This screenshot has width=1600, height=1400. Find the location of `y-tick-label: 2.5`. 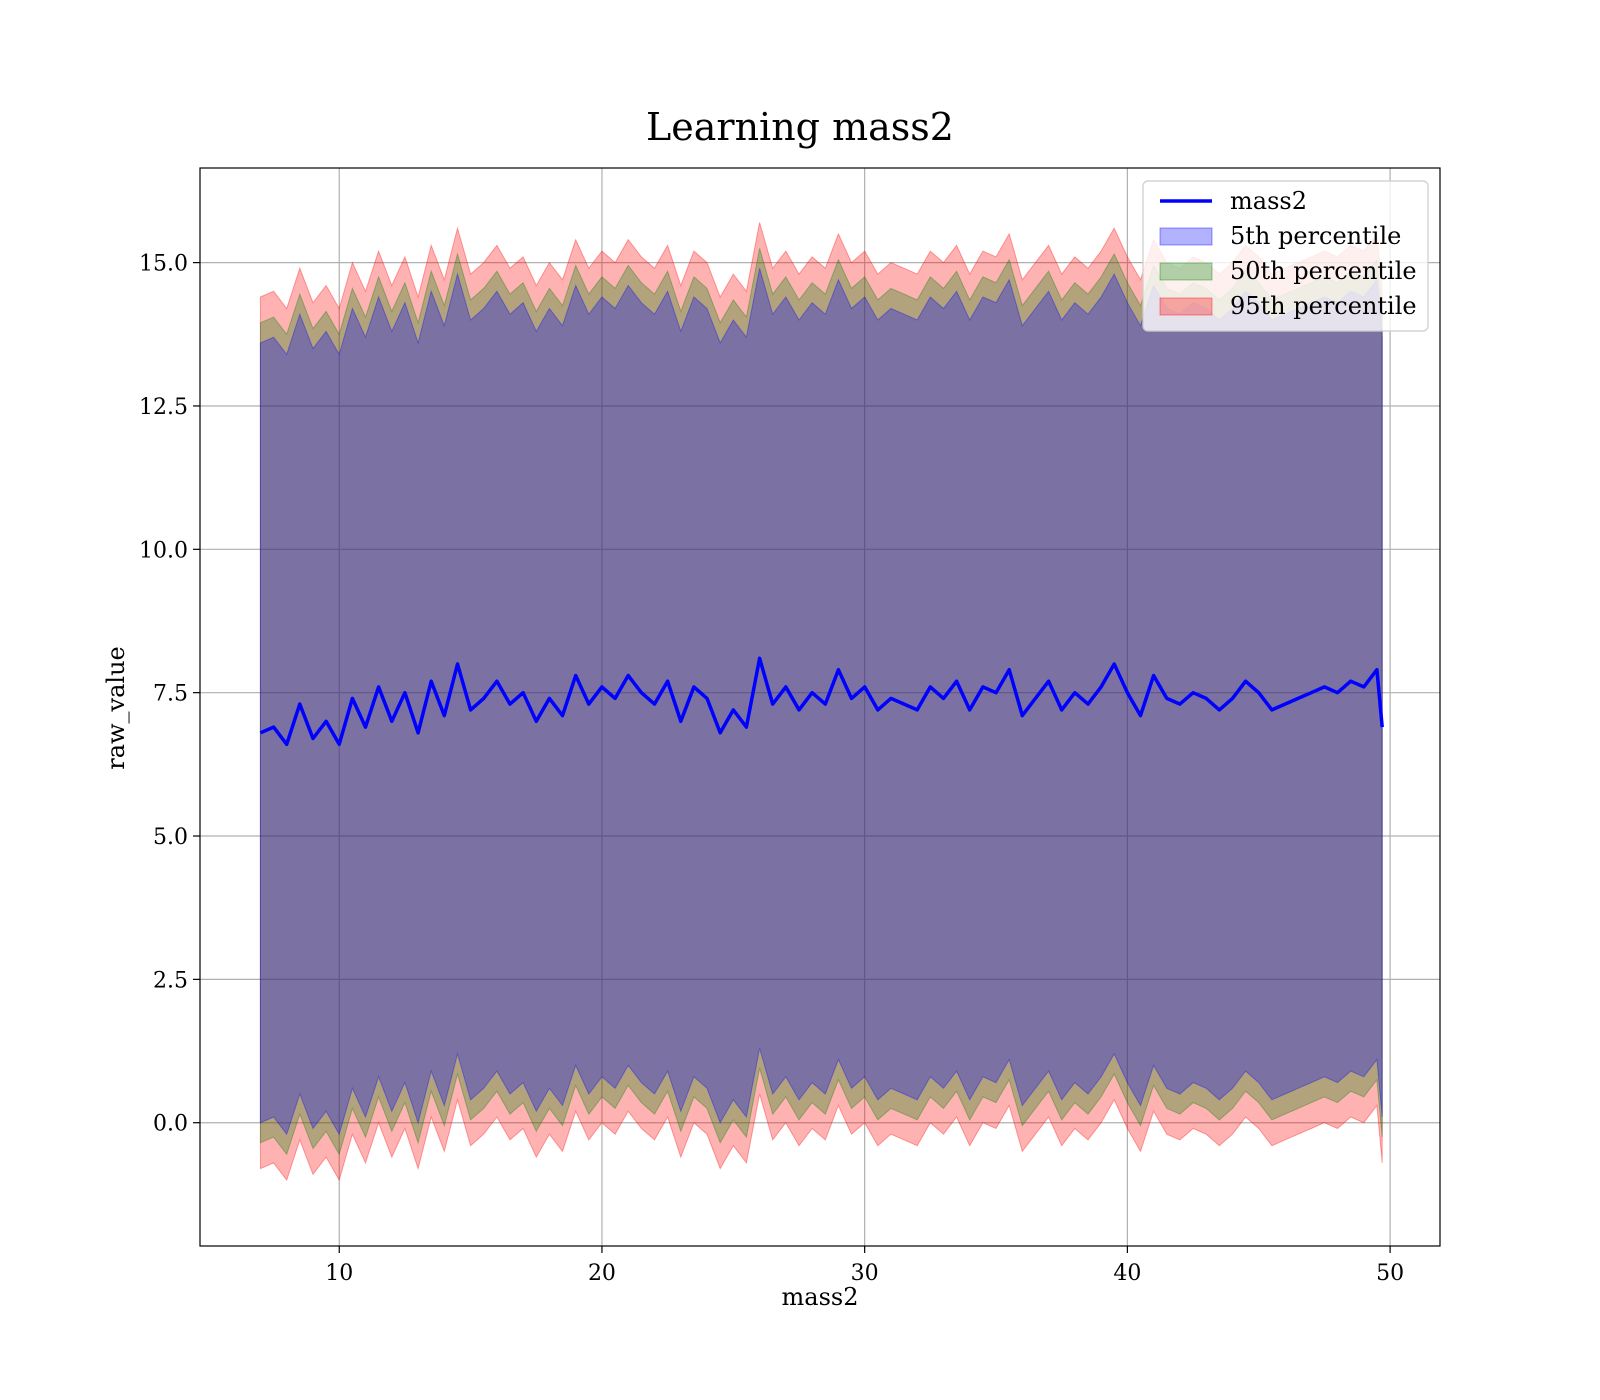

y-tick-label: 2.5 is located at coordinates (170, 980).